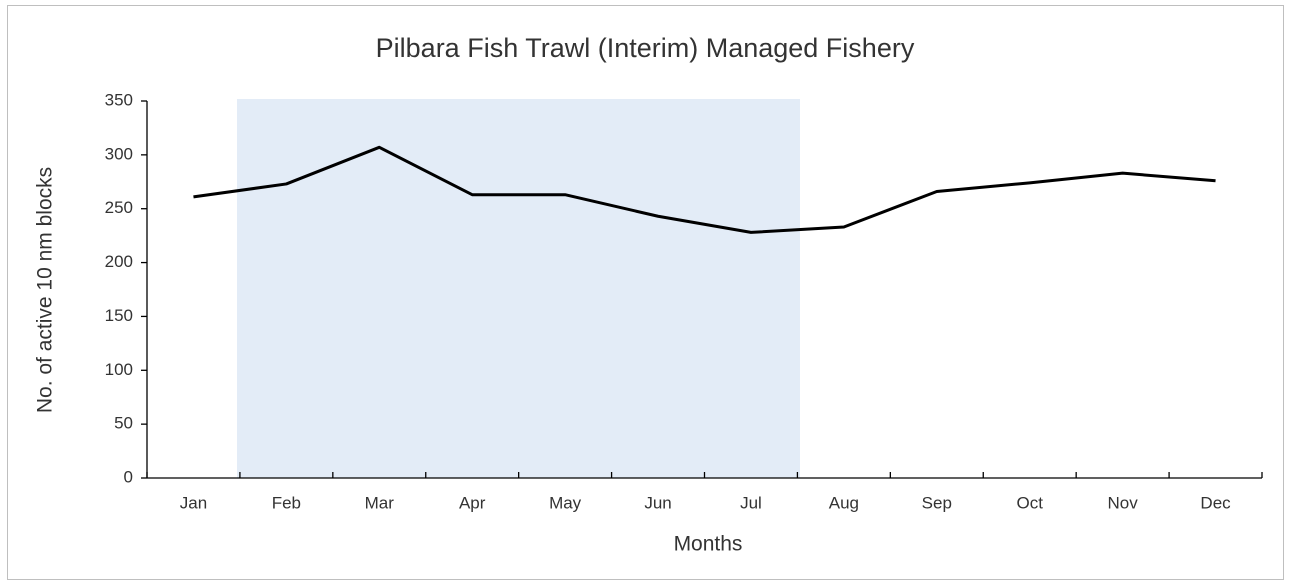 Image resolution: width=1291 pixels, height=588 pixels. What do you see at coordinates (119, 207) in the screenshot?
I see `y-tick-label: 250` at bounding box center [119, 207].